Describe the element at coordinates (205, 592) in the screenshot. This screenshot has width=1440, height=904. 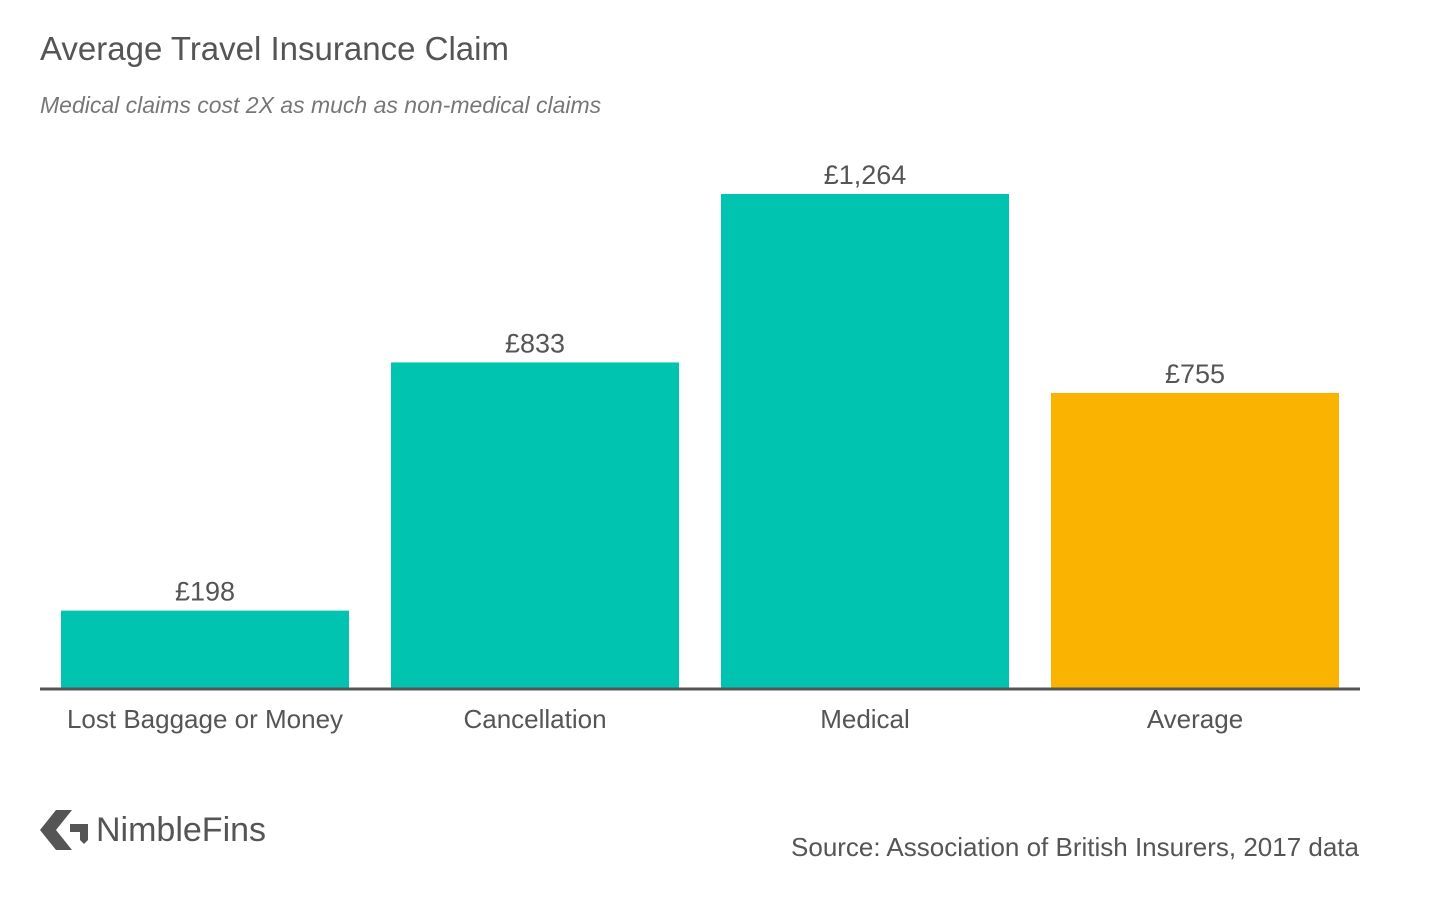
I see `value-label-lost-baggage-or-money: £198` at that location.